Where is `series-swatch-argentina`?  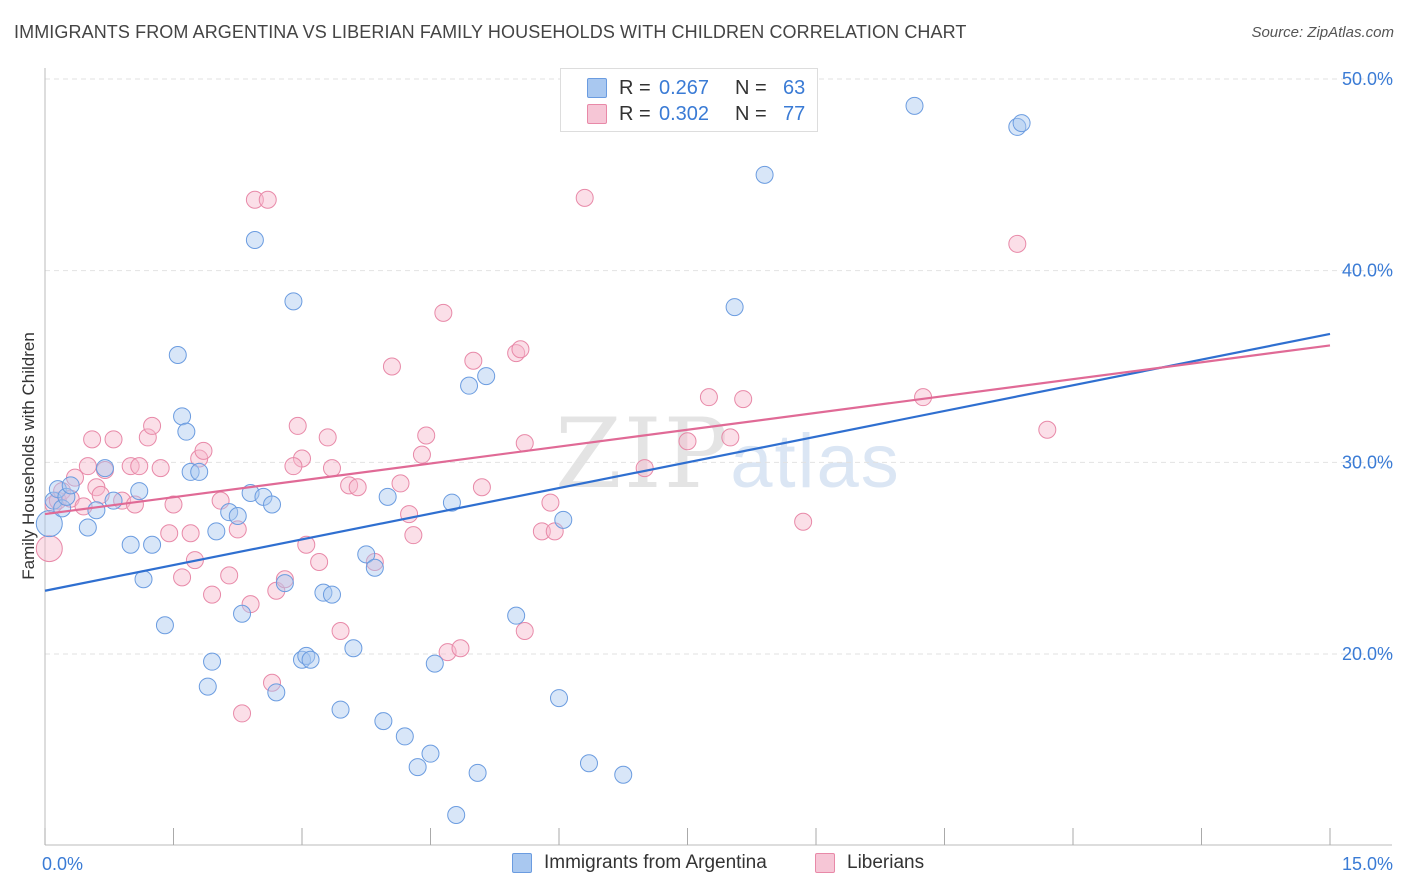 series-swatch-argentina is located at coordinates (522, 863).